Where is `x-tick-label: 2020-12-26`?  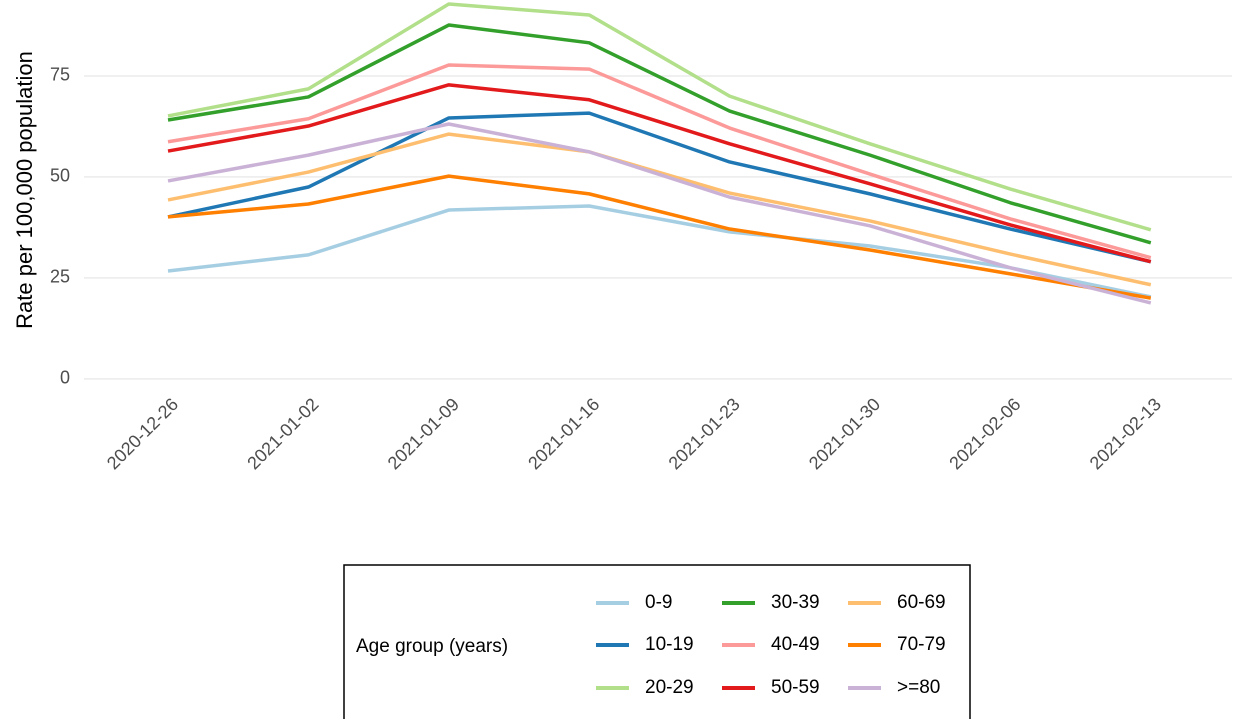
x-tick-label: 2020-12-26 is located at coordinates (142, 433).